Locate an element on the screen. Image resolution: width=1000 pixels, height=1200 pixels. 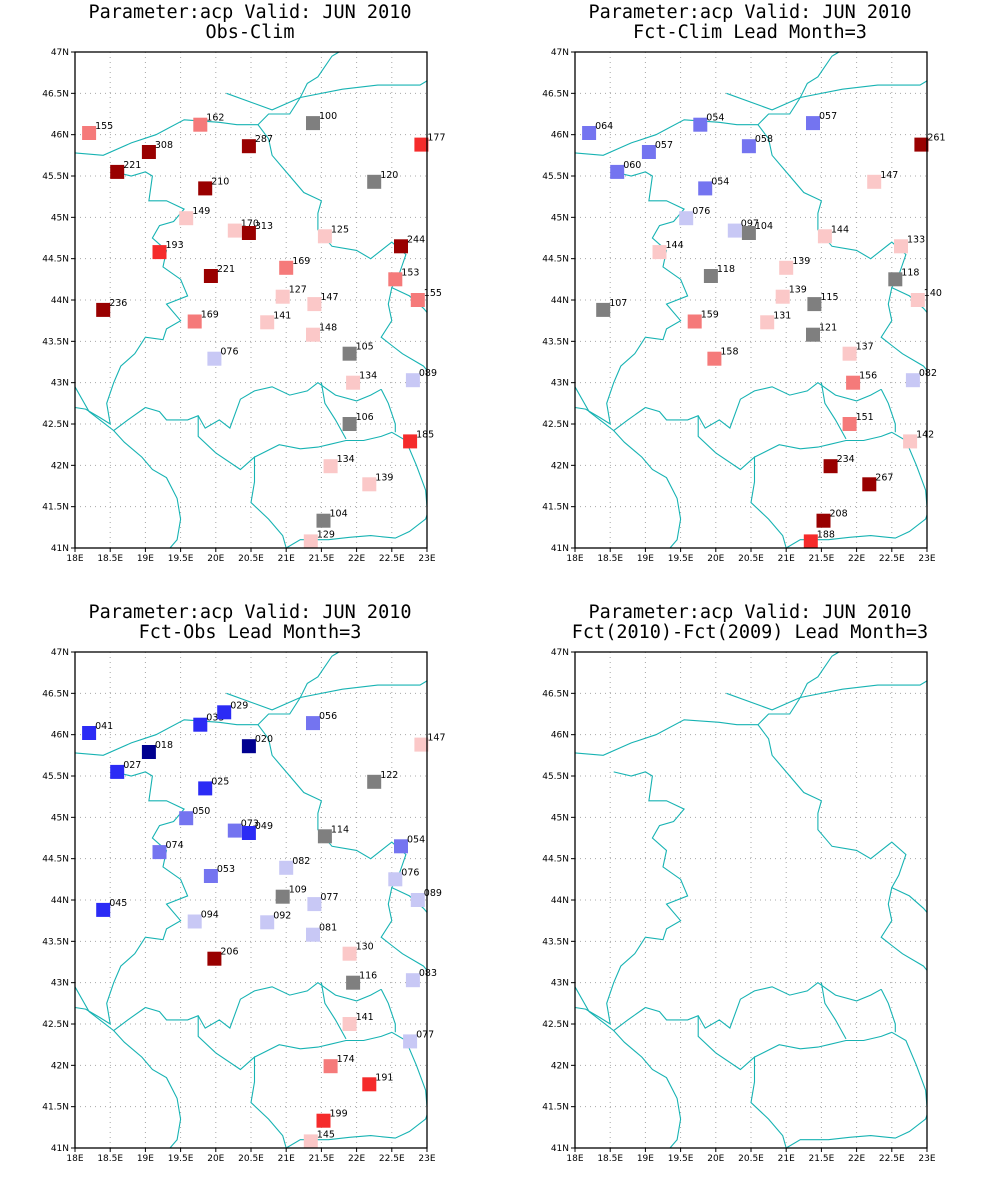
station-label: 107 is located at coordinates (618, 303).